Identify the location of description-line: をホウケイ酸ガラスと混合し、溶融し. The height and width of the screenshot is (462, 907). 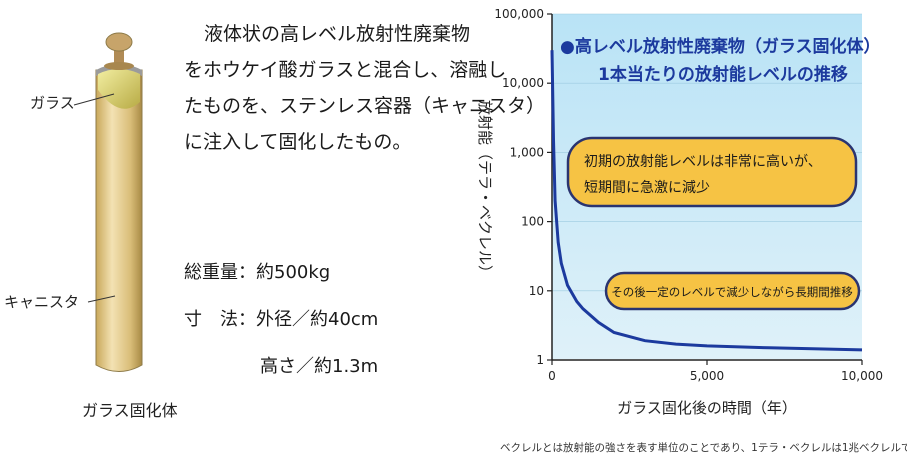
(345, 70).